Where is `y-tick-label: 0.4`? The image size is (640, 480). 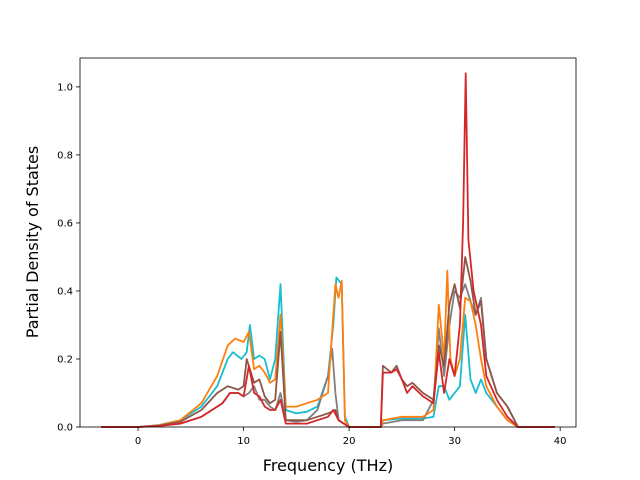 y-tick-label: 0.4 is located at coordinates (65, 291).